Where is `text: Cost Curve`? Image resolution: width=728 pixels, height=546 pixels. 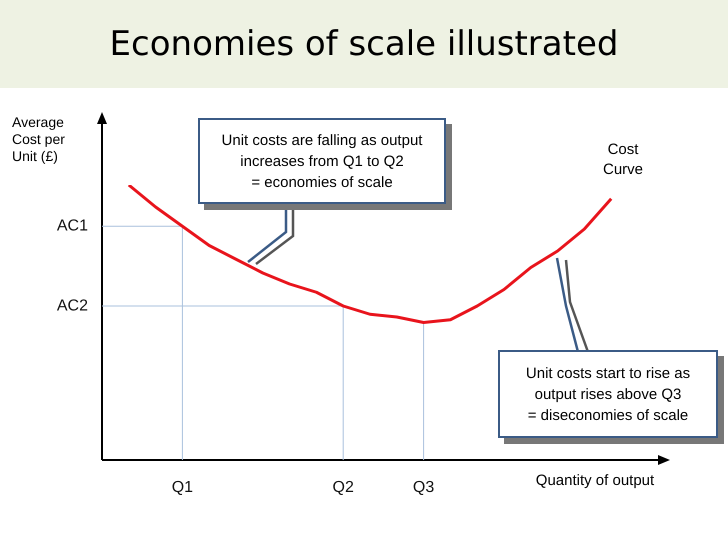
text: Cost Curve is located at coordinates (623, 160).